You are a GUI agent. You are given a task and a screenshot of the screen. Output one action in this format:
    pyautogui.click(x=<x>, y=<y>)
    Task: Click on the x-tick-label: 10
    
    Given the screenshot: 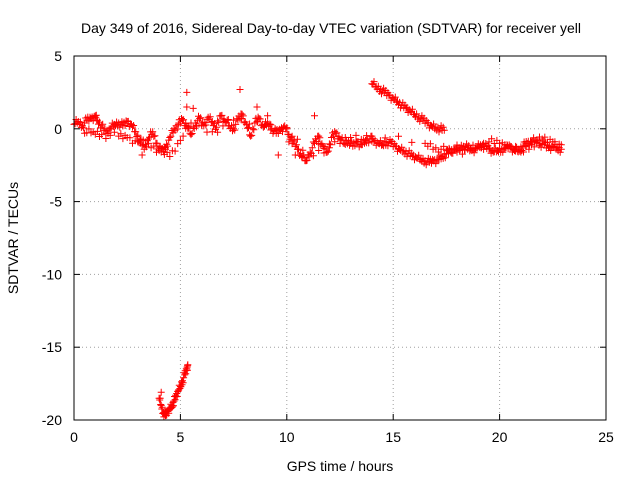 What is the action you would take?
    pyautogui.click(x=287, y=437)
    